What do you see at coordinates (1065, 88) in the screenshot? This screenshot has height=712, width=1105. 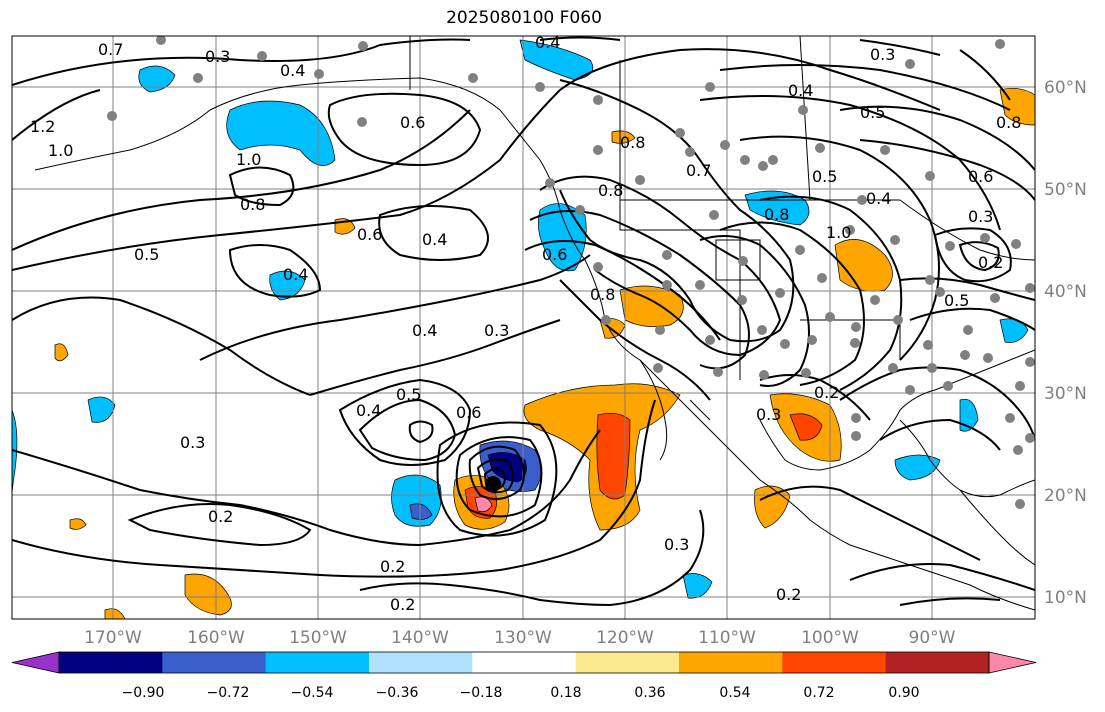 I see `svg-text: 60°N` at bounding box center [1065, 88].